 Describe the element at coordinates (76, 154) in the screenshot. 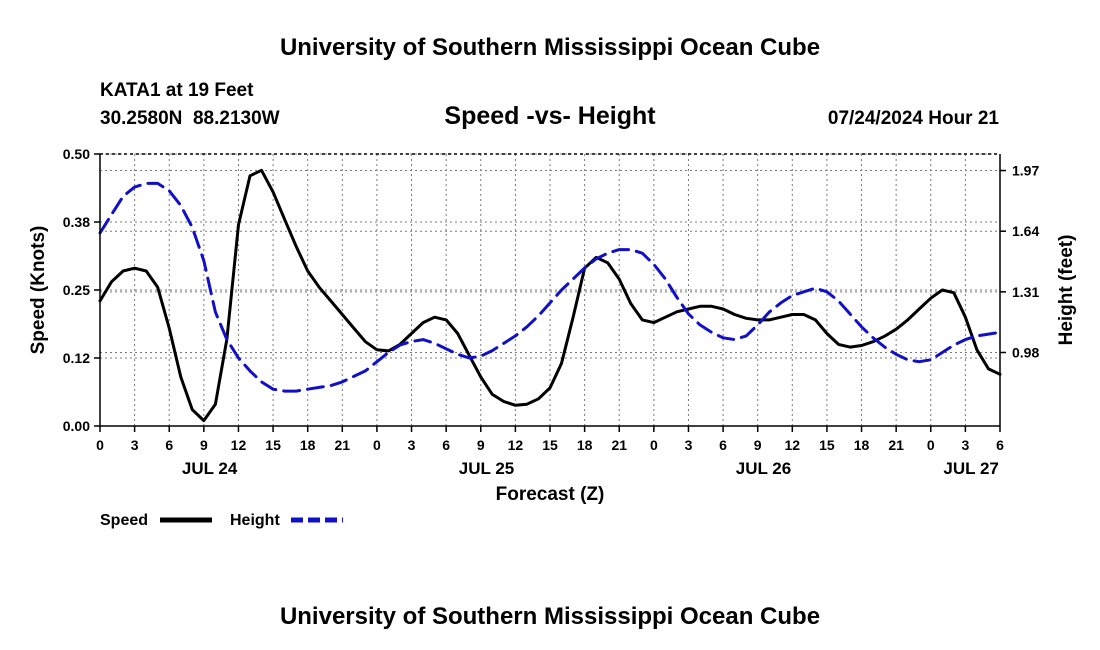

I see `y-tick-label-left: 0.50` at that location.